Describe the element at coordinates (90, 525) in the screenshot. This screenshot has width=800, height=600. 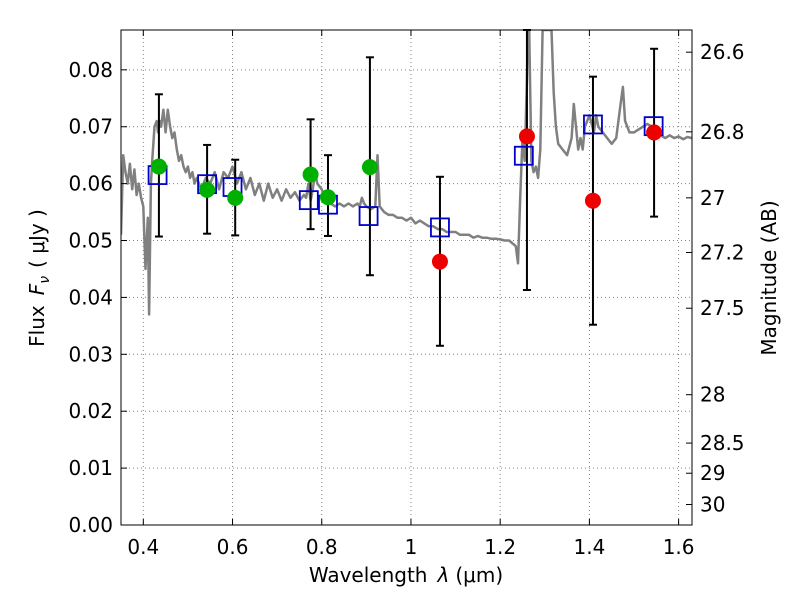
I see `y-tick-label: 0.00` at that location.